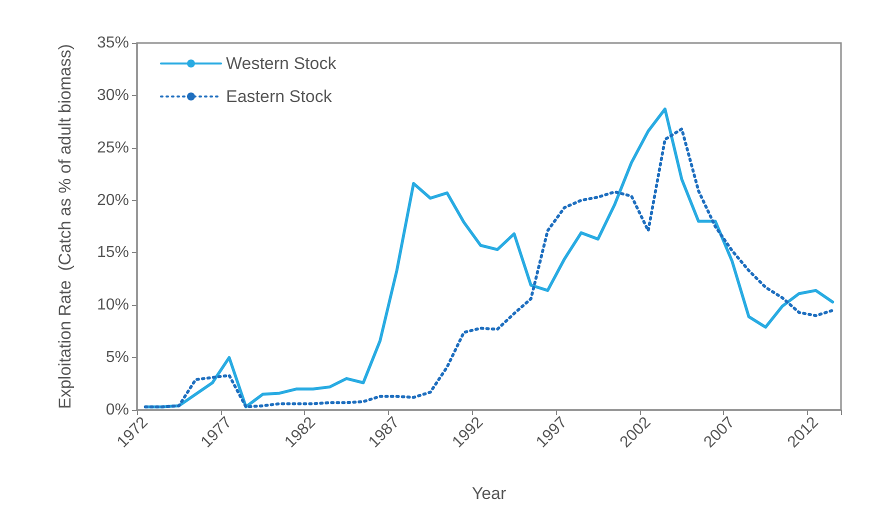 Image resolution: width=879 pixels, height=507 pixels. I want to click on legend-label: Eastern Stock, so click(279, 96).